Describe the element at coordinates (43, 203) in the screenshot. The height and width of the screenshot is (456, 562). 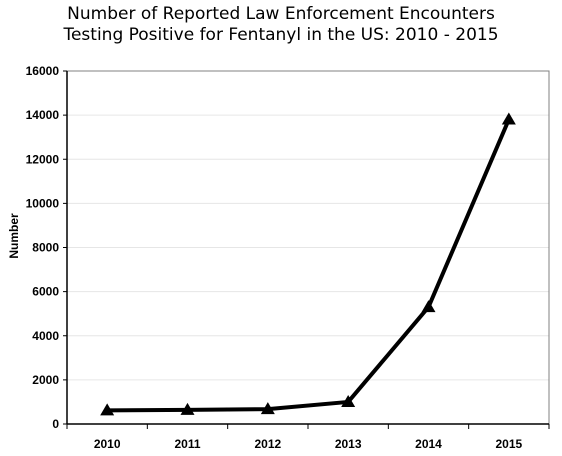
I see `y-tick-label: 10000` at that location.